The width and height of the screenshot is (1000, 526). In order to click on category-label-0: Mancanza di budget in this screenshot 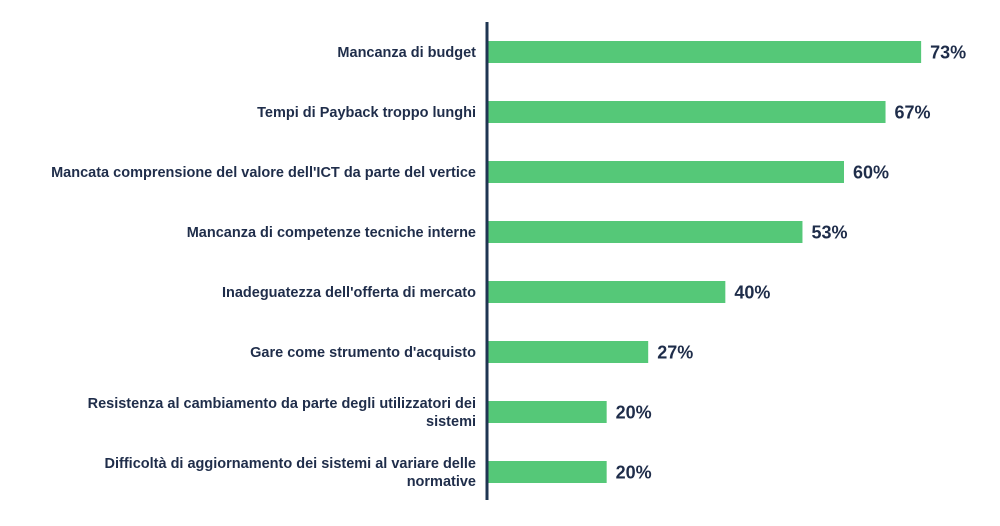, I will do `click(406, 53)`.